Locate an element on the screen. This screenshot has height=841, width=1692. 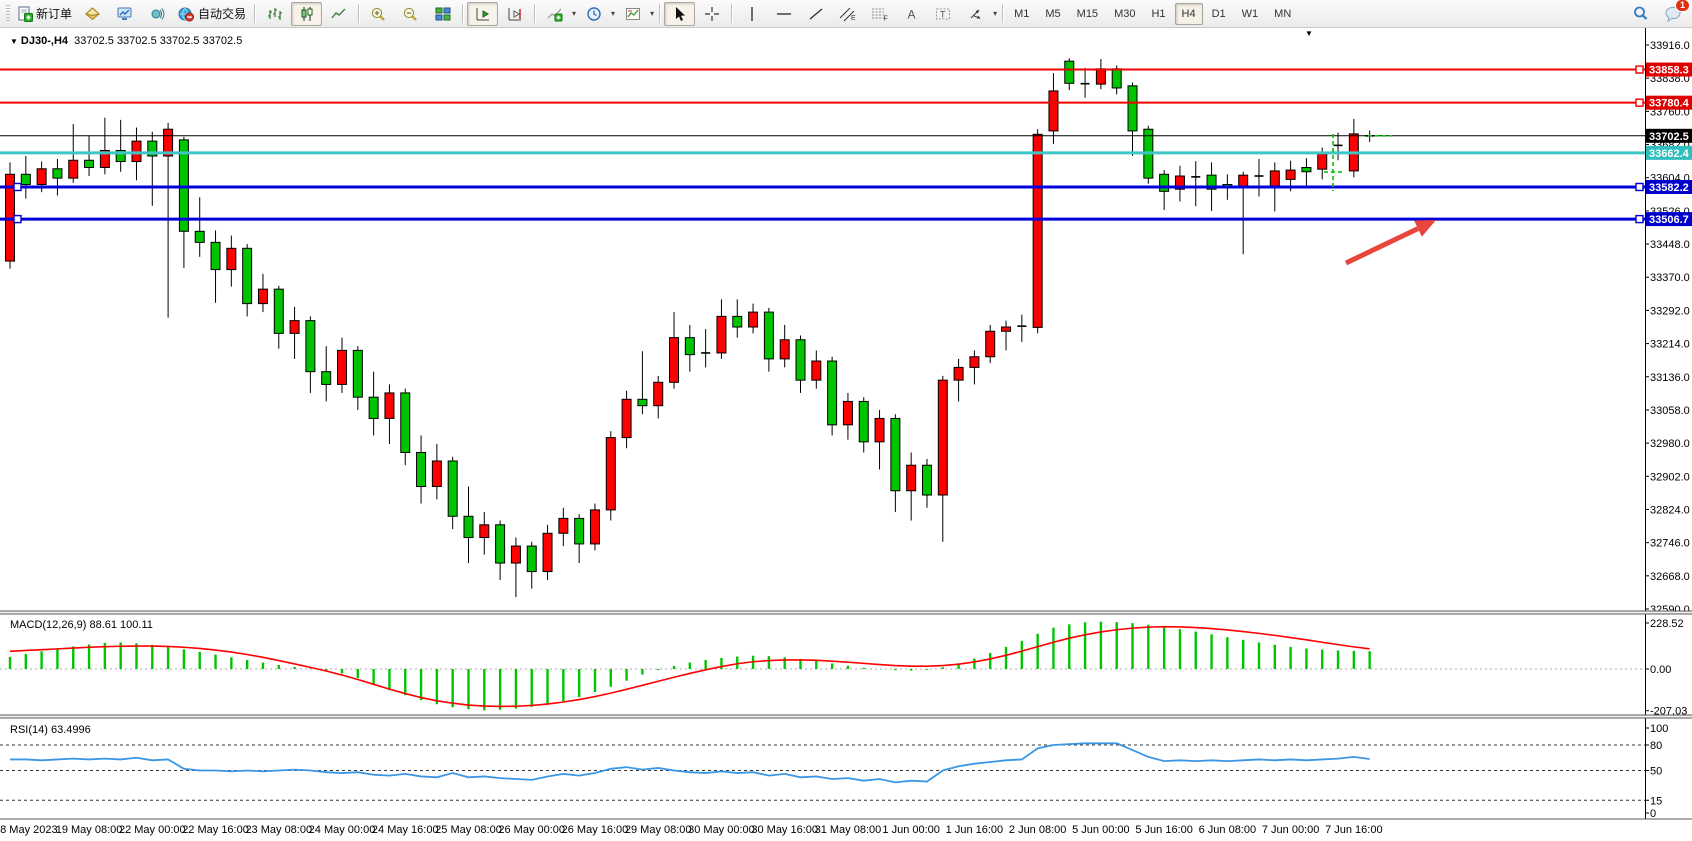
tile-windows-button is located at coordinates (442, 14).